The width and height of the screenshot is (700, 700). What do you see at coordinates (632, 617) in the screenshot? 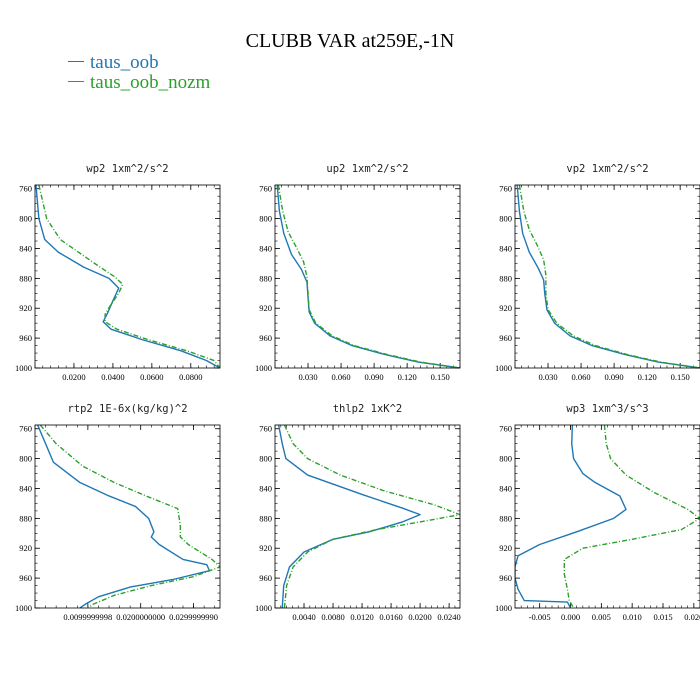
I see `x-tick-label: 0.010` at bounding box center [632, 617].